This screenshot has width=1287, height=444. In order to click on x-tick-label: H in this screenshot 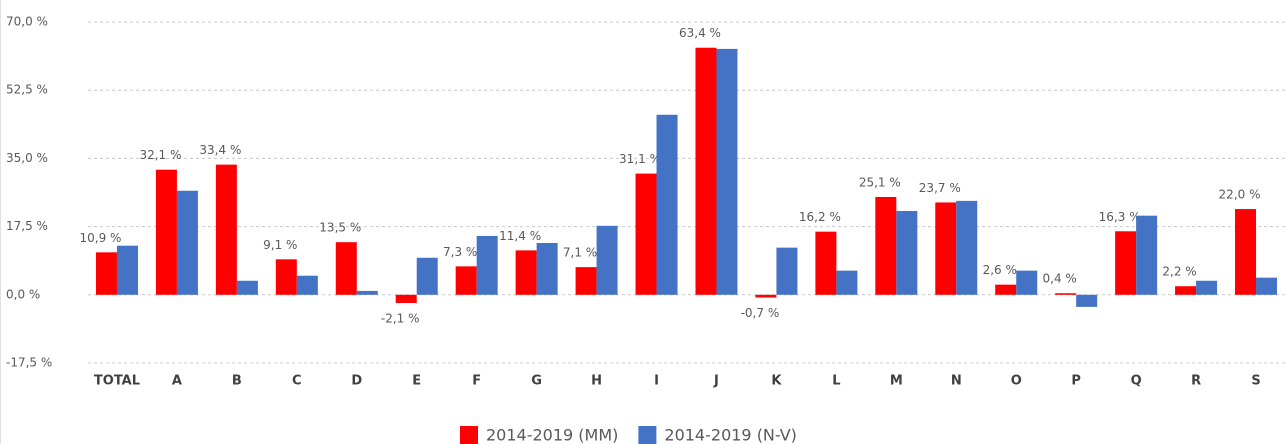, I will do `click(596, 381)`.